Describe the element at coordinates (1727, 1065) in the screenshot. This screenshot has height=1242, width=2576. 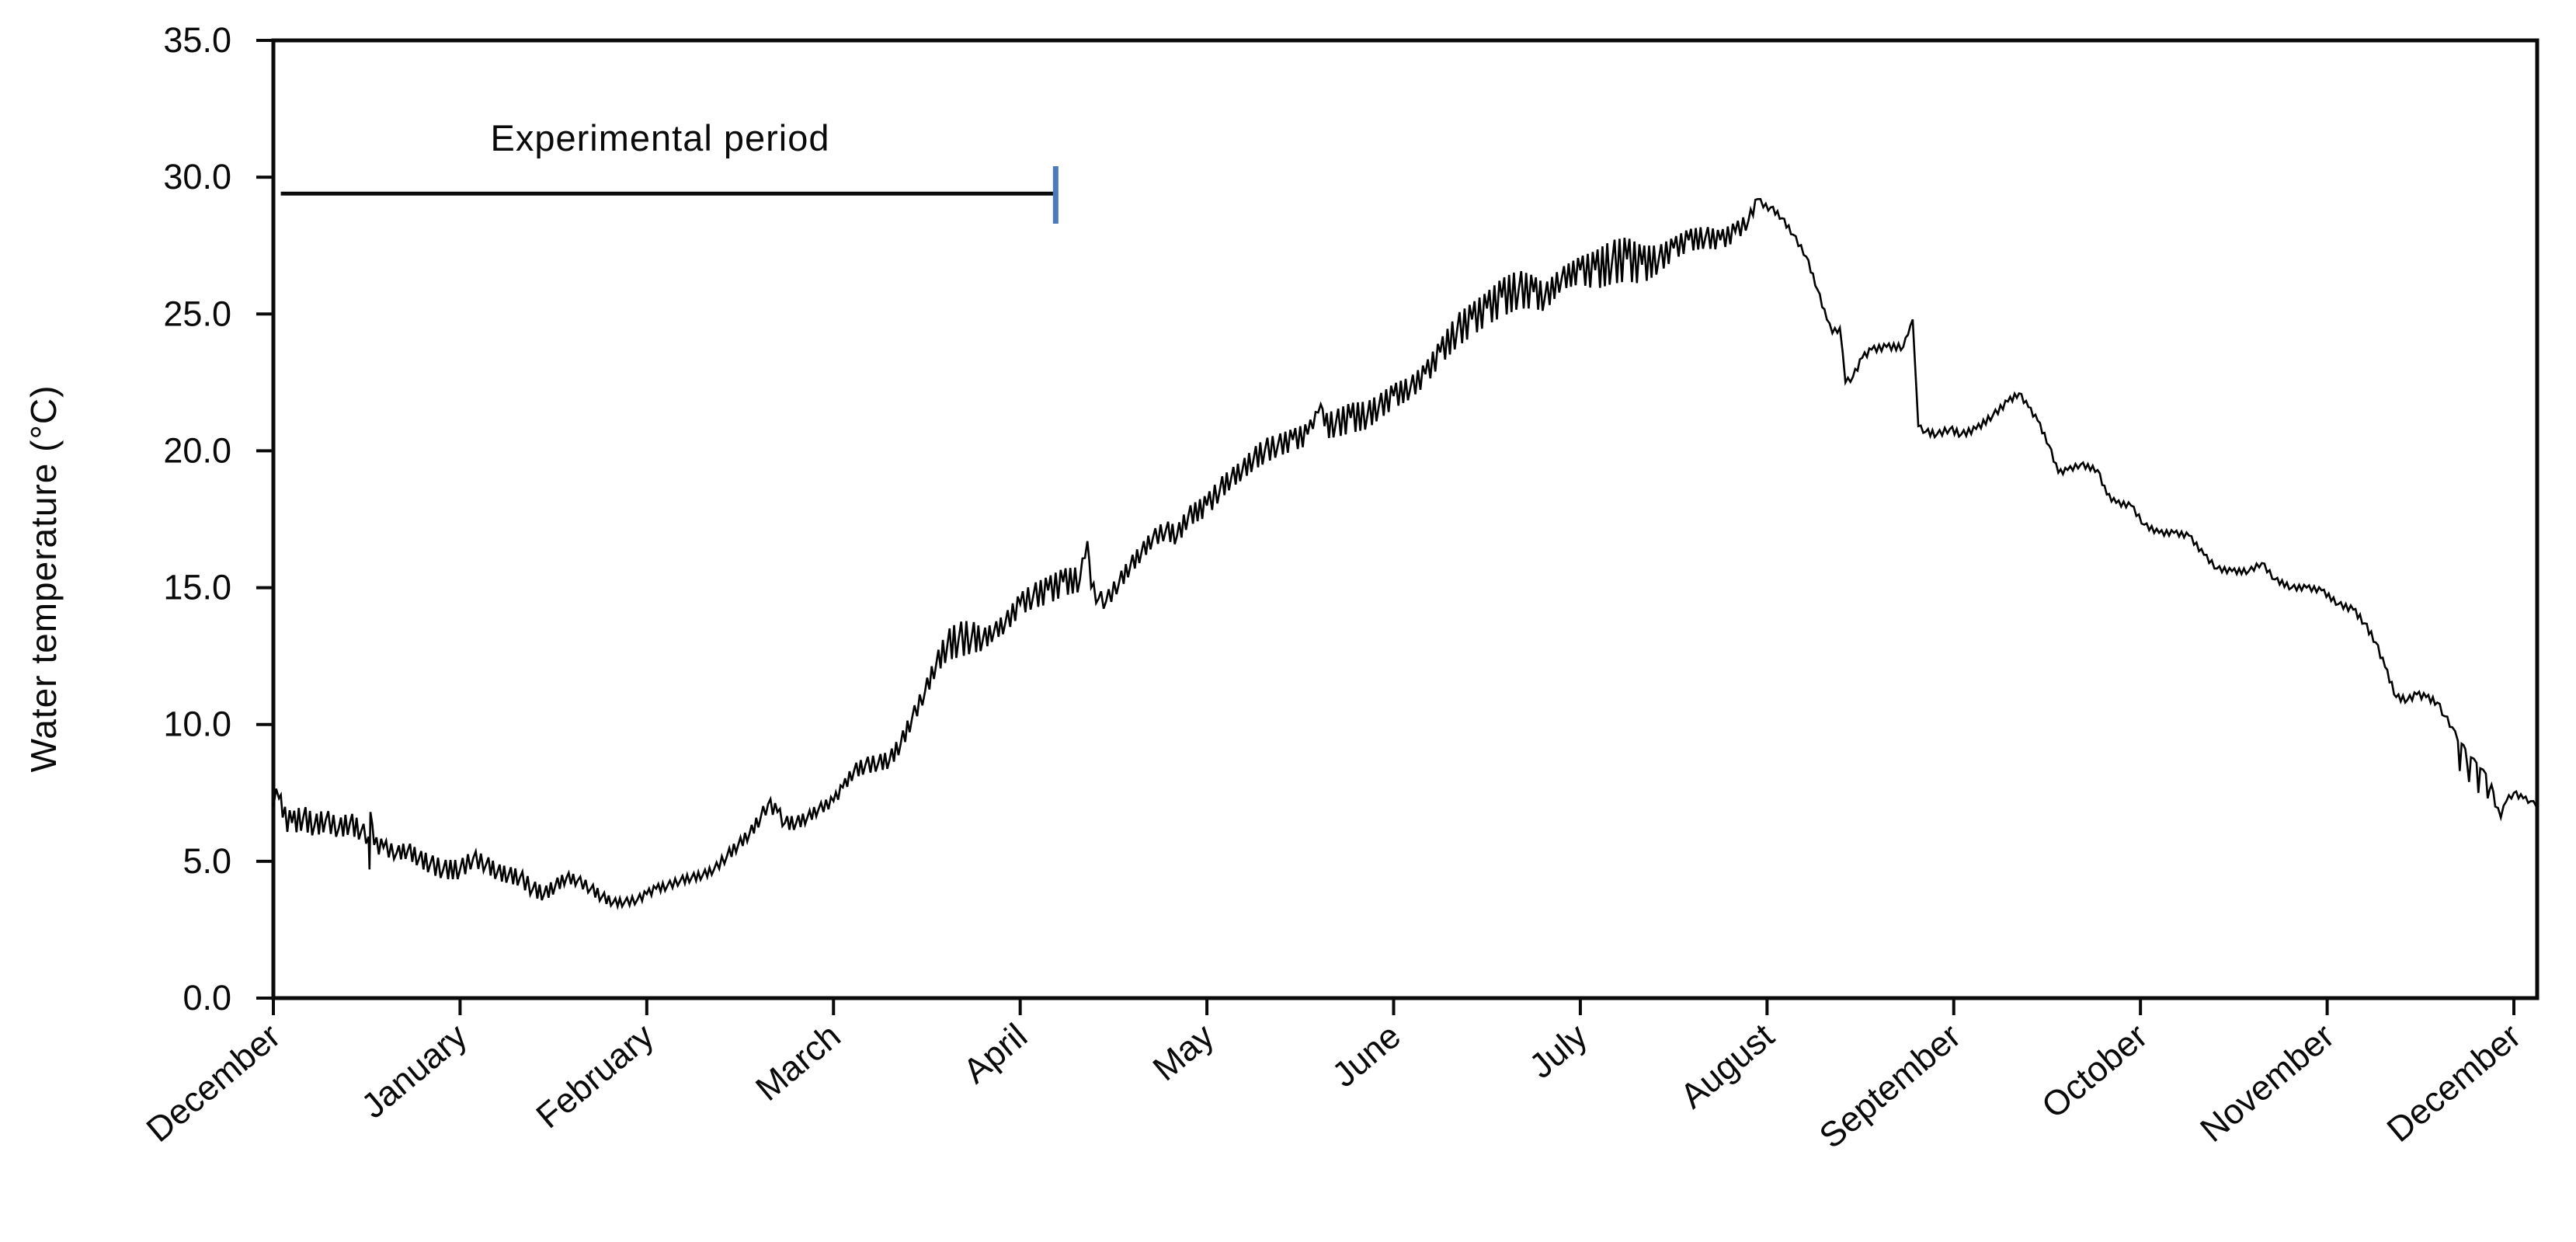
I see `x-tick-label: August` at that location.